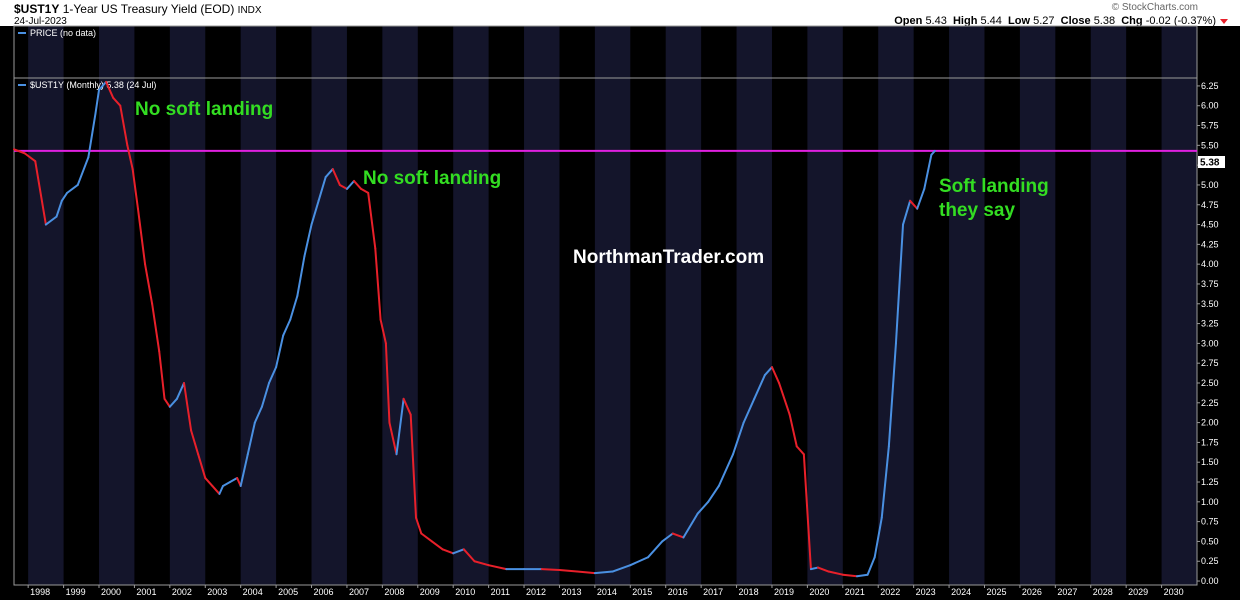  What do you see at coordinates (1154, 7) in the screenshot?
I see `brand-label: © StockCharts.com` at bounding box center [1154, 7].